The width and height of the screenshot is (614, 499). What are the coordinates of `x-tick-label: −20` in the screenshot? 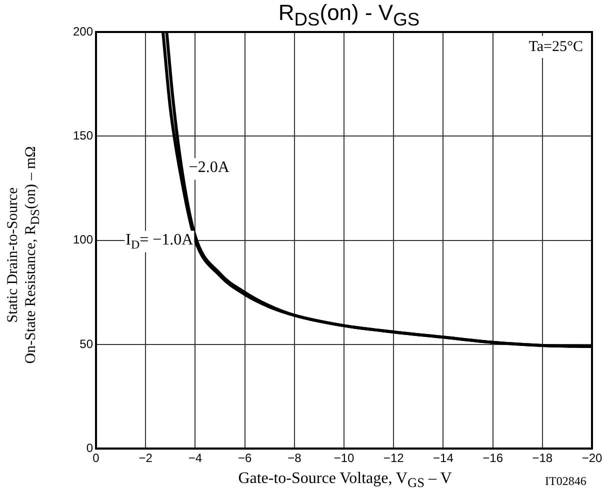 It's located at (592, 458).